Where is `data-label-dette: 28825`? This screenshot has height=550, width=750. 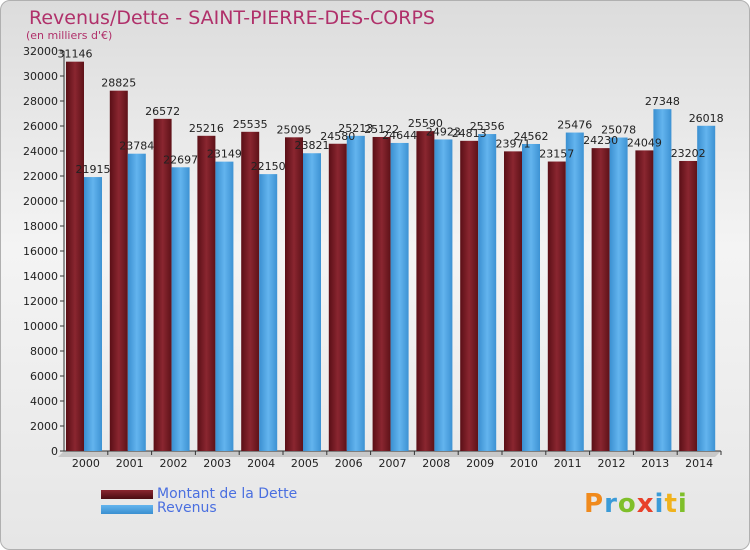
data-label-dette: 28825 is located at coordinates (118, 83).